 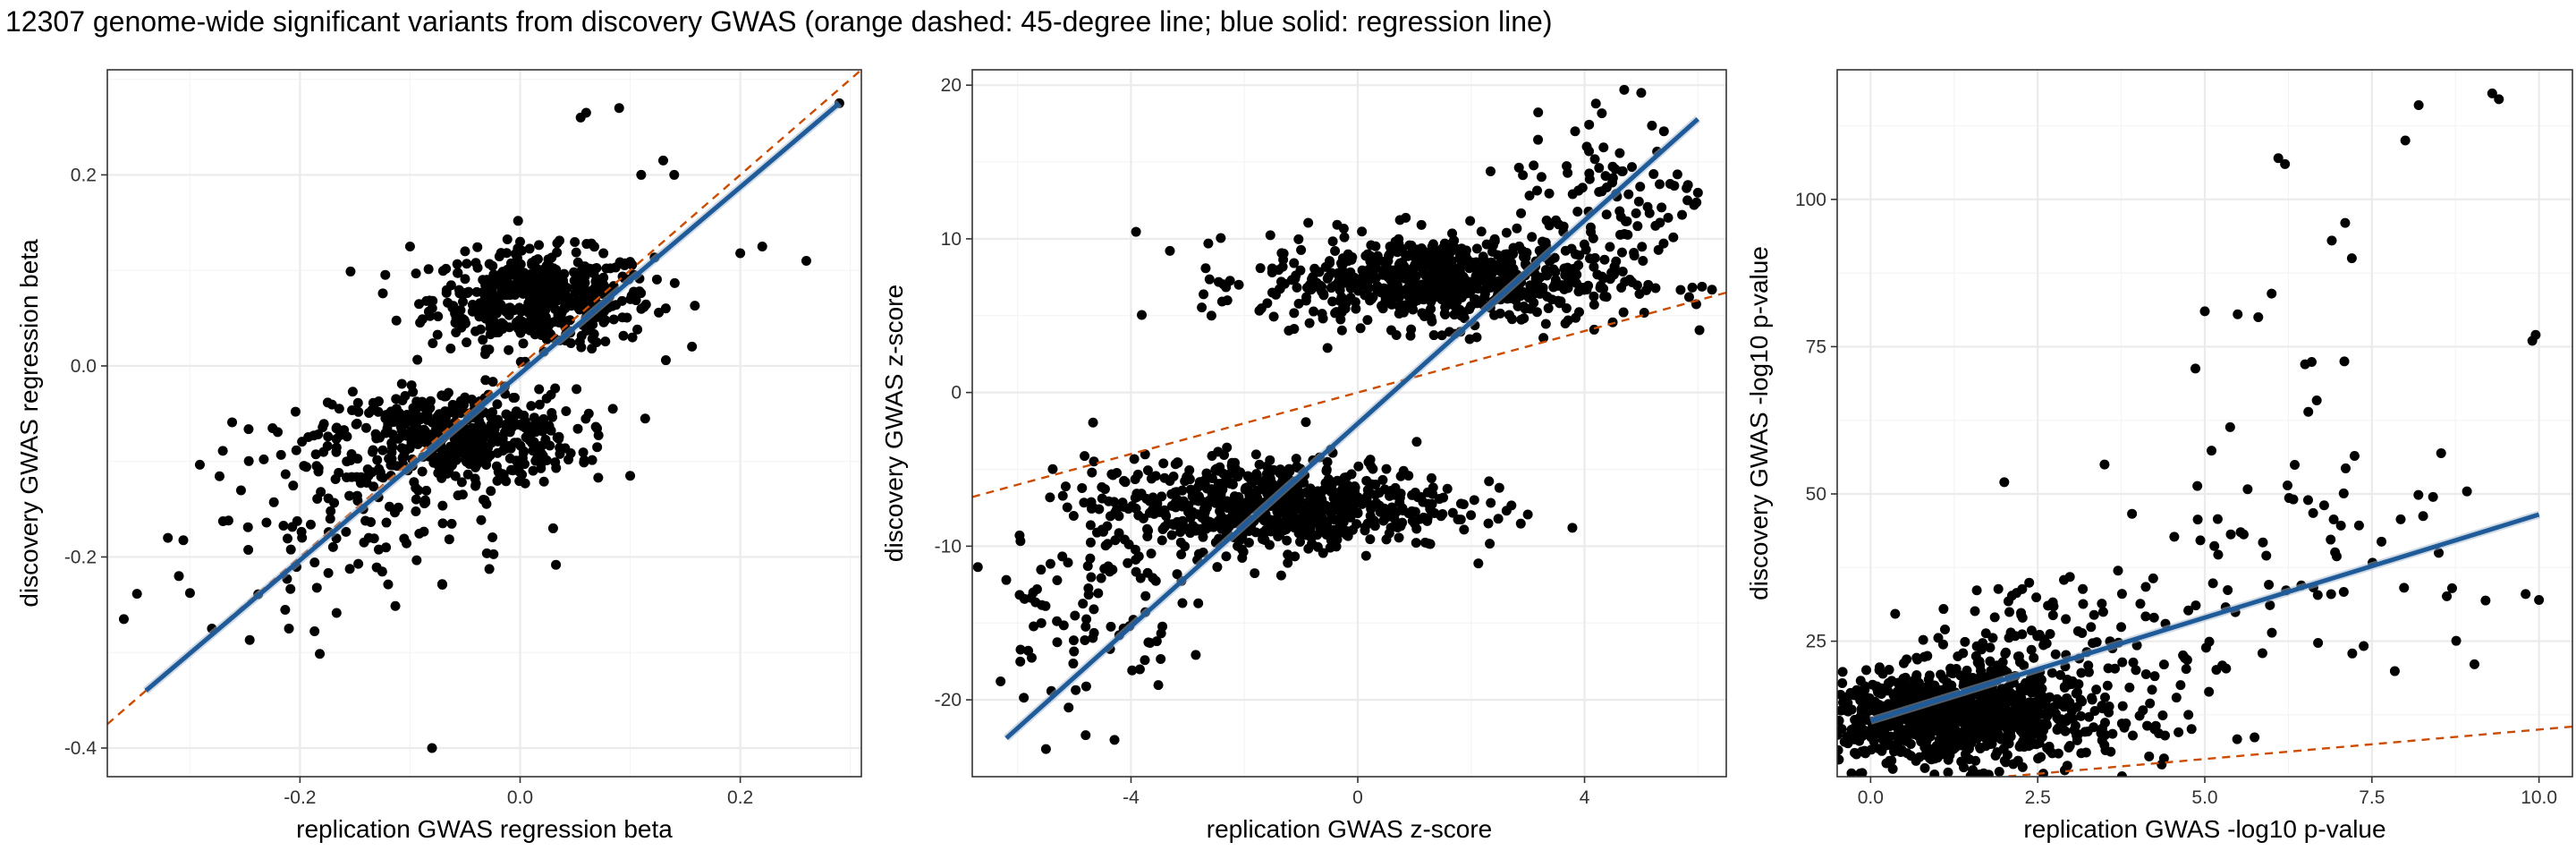 I want to click on x-tick-label: -0.2, so click(x=300, y=797).